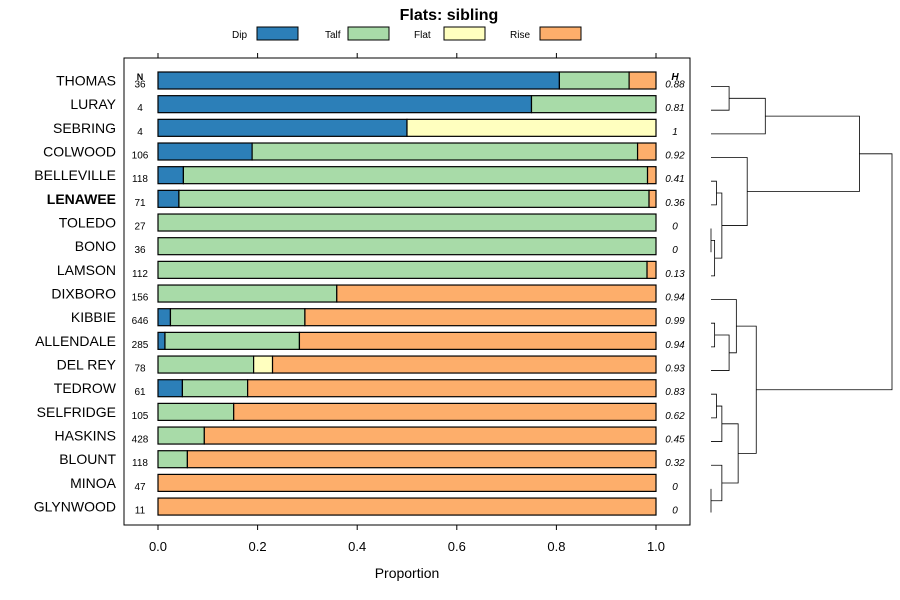 This screenshot has width=900, height=600. Describe the element at coordinates (239, 35) in the screenshot. I see `legend-label-dip: Dip` at that location.